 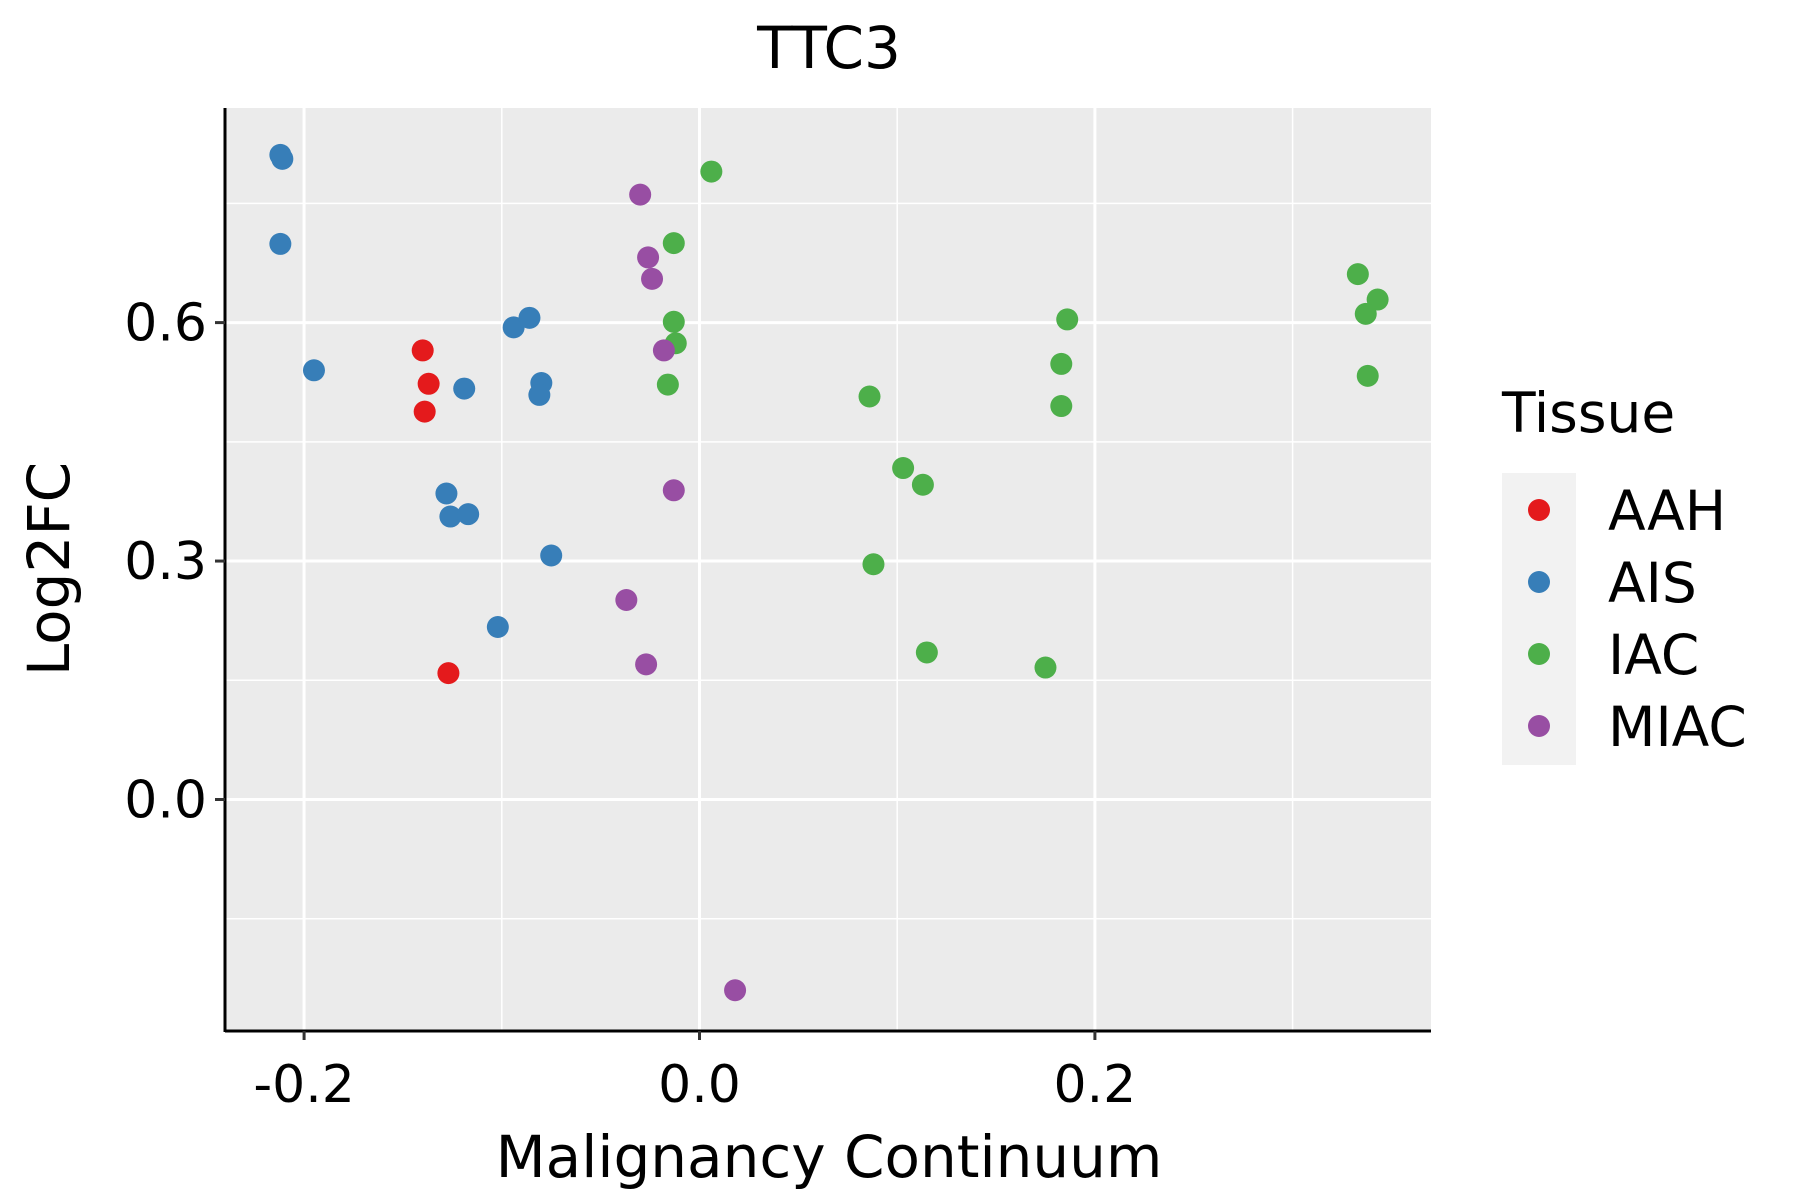 I want to click on legend-label-iac: IAC, so click(x=1653, y=655).